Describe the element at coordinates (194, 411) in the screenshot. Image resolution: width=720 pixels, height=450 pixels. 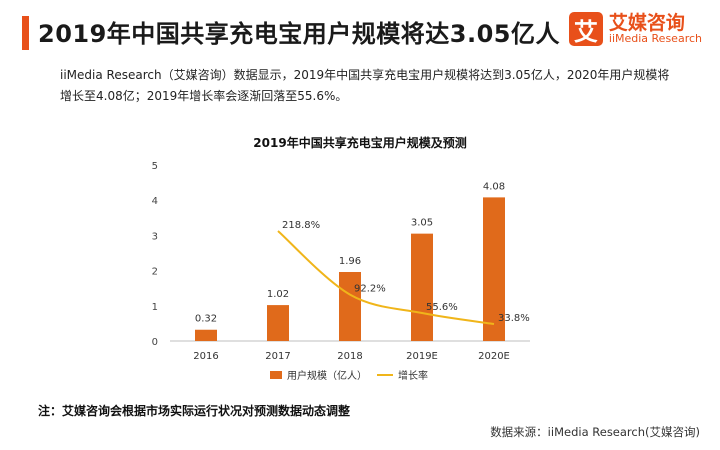
I see `footnote: 注：艾媒咨询会根据市场实际运行状况对预测数据动态调整` at that location.